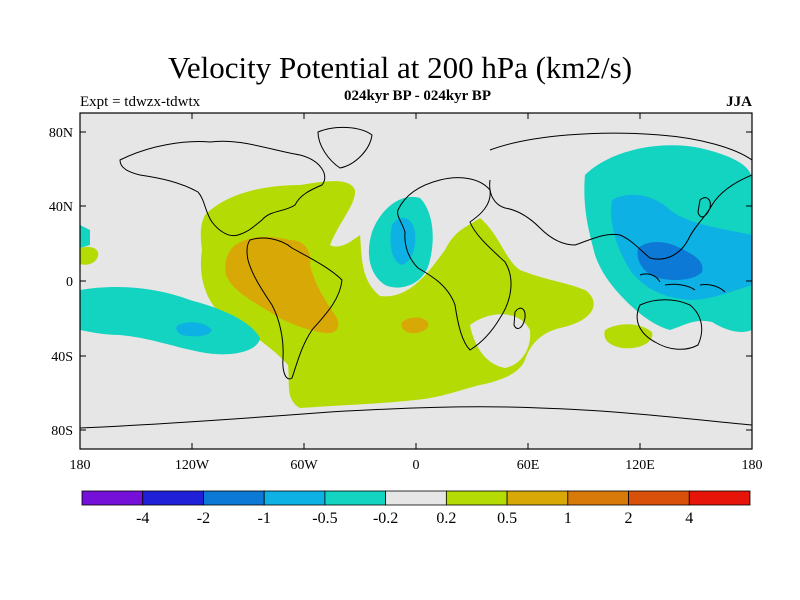  What do you see at coordinates (304, 465) in the screenshot?
I see `lon-tick-60w: 60W` at bounding box center [304, 465].